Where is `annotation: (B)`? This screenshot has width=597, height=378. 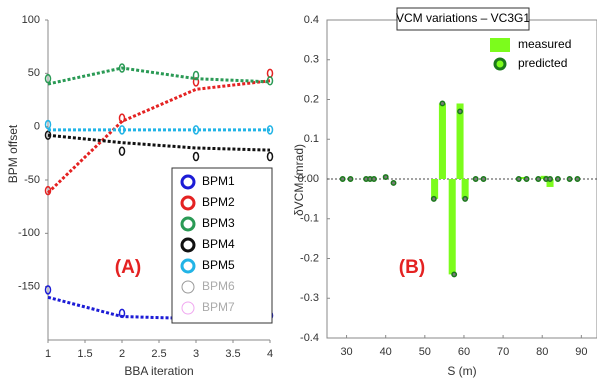
annotation: (B) is located at coordinates (412, 267).